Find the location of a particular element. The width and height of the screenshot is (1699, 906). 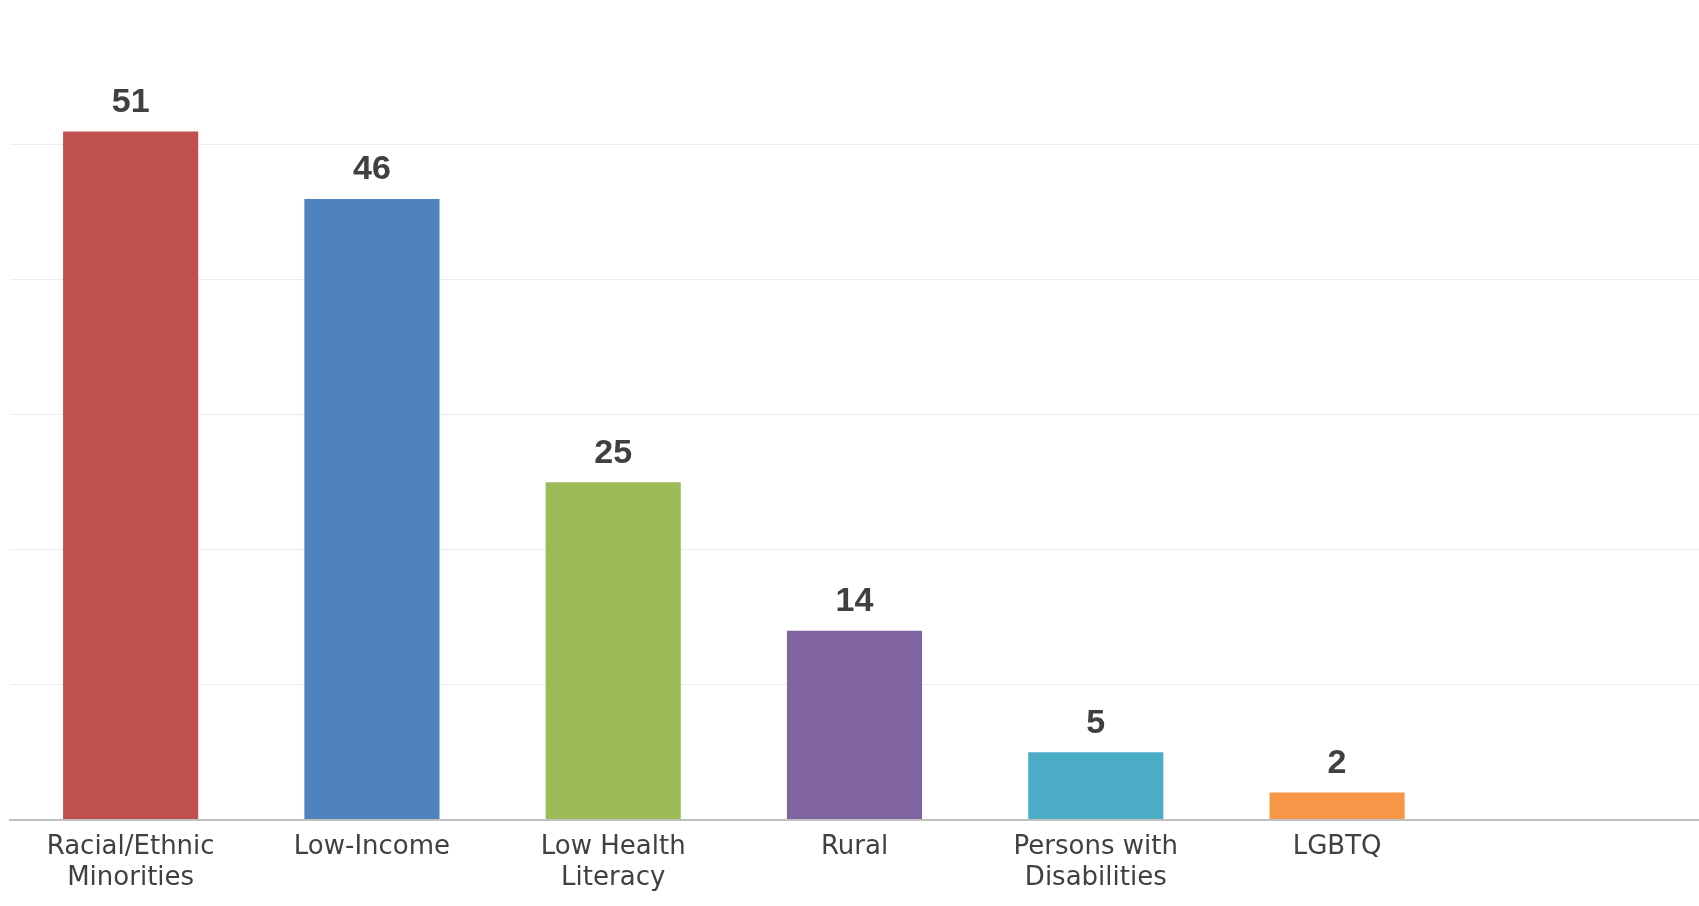

data-label: 25 is located at coordinates (613, 450).